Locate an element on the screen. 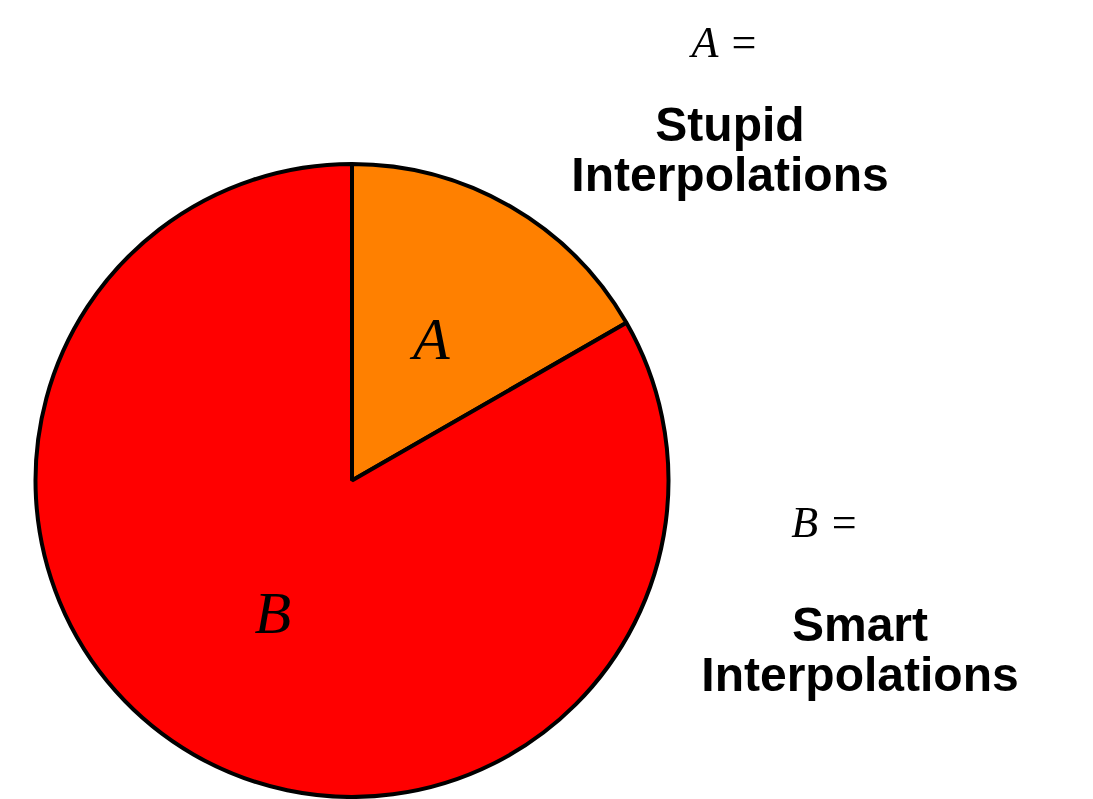  text: Smart Interpolations is located at coordinates (860, 650).